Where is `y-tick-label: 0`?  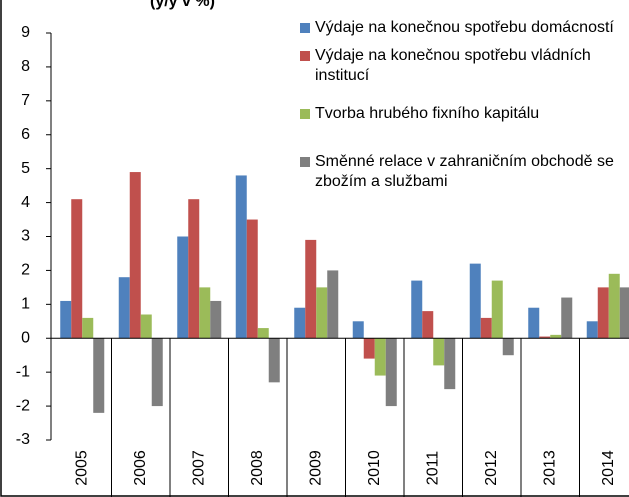
y-tick-label: 0 is located at coordinates (25, 337).